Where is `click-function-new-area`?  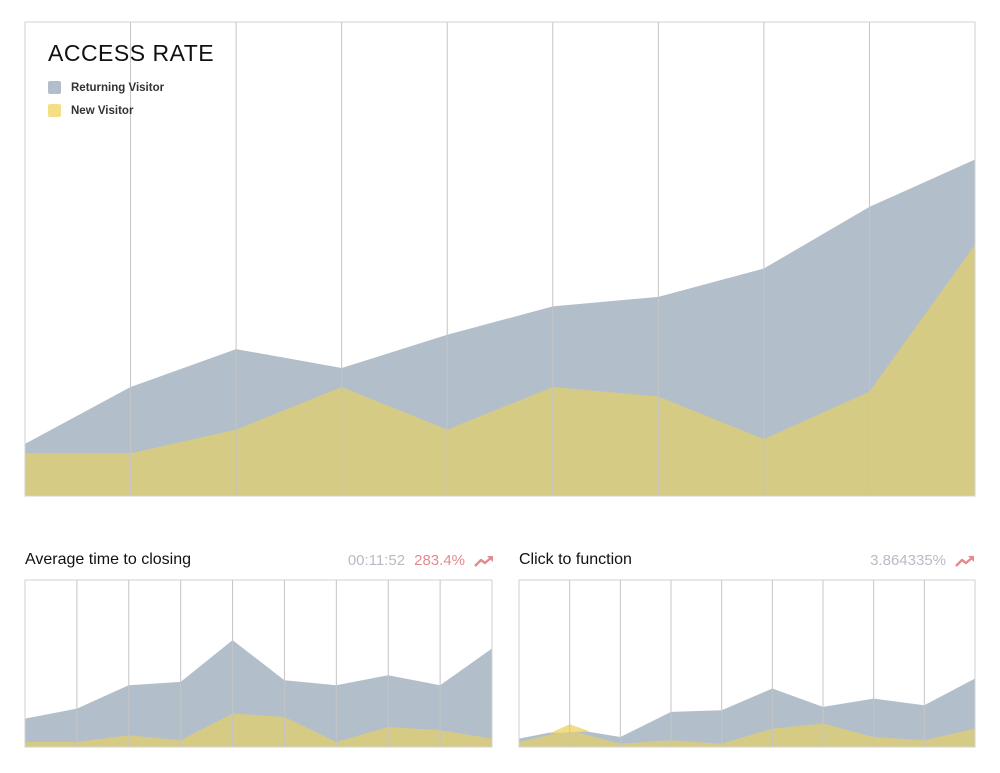
click-function-new-area is located at coordinates (747, 735).